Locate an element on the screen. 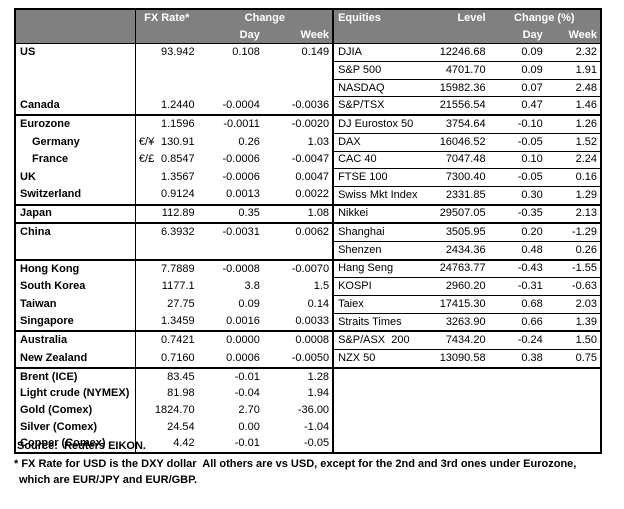  equity-name-cell: Straits Times is located at coordinates (384, 322).